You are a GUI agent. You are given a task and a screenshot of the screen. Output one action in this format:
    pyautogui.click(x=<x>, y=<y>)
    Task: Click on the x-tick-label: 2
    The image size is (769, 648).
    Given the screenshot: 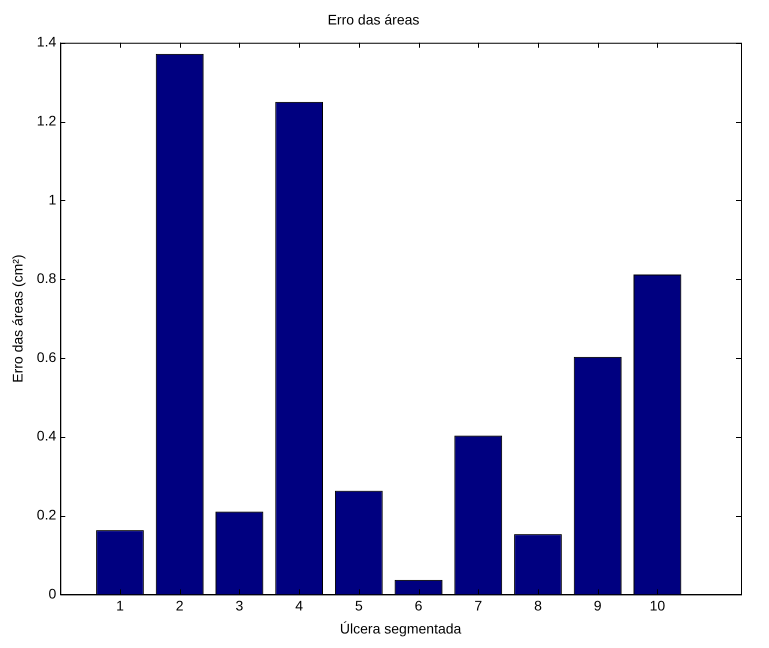 What is the action you would take?
    pyautogui.click(x=180, y=606)
    